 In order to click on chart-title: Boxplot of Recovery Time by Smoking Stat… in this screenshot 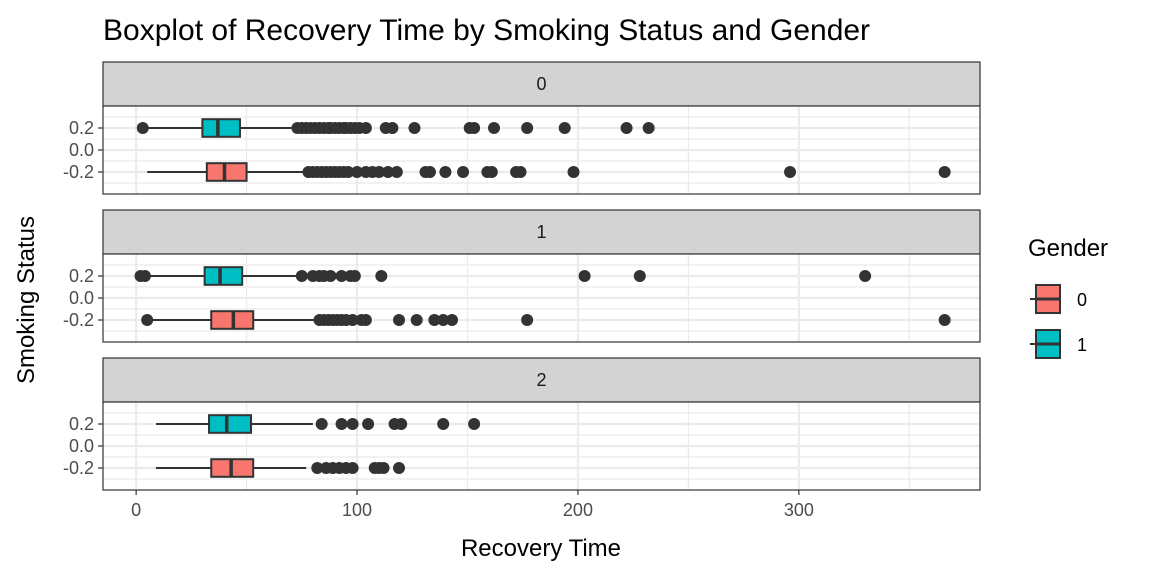, I will do `click(486, 30)`.